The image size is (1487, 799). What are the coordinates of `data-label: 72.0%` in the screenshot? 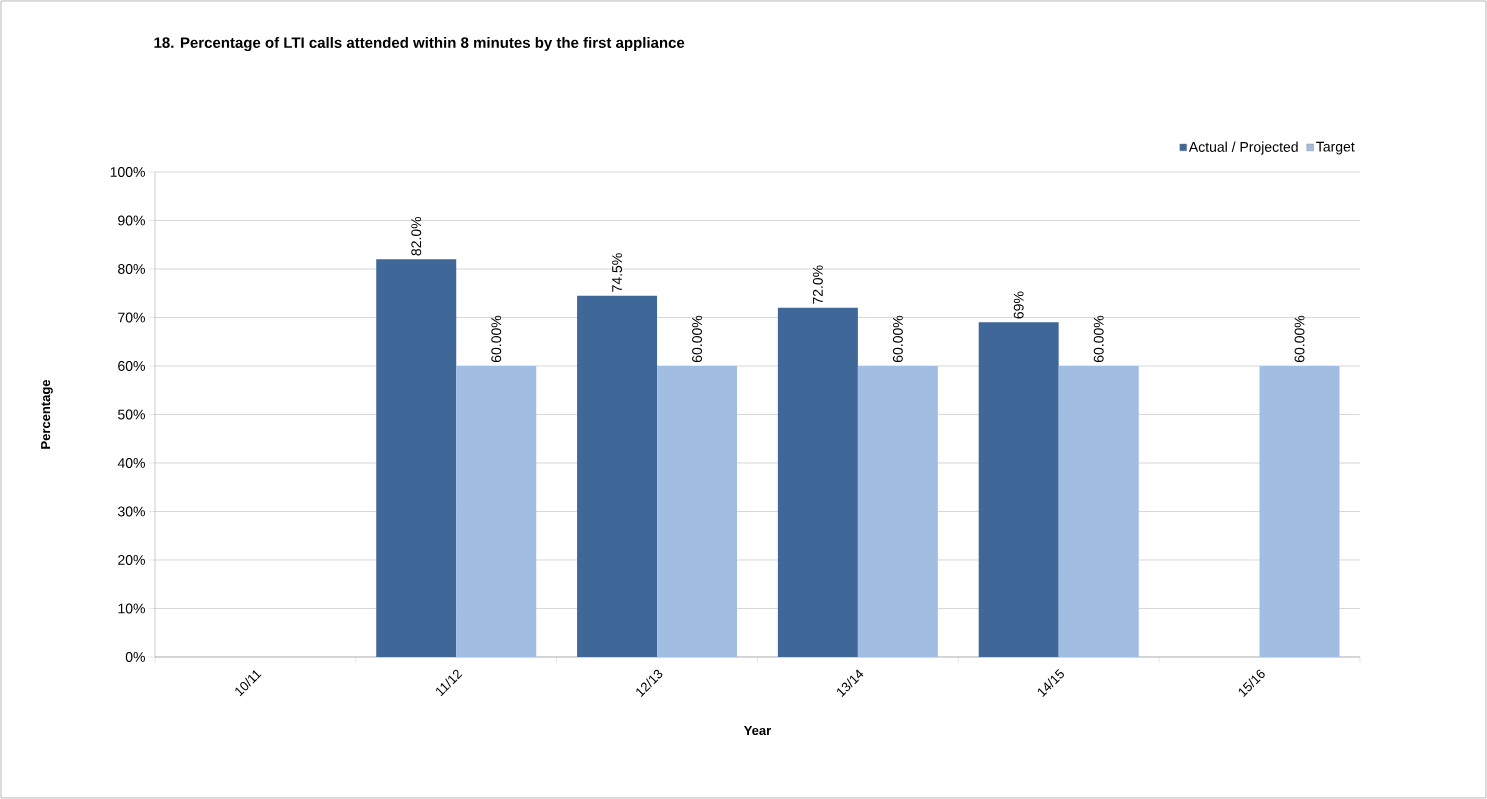 It's located at (817, 284).